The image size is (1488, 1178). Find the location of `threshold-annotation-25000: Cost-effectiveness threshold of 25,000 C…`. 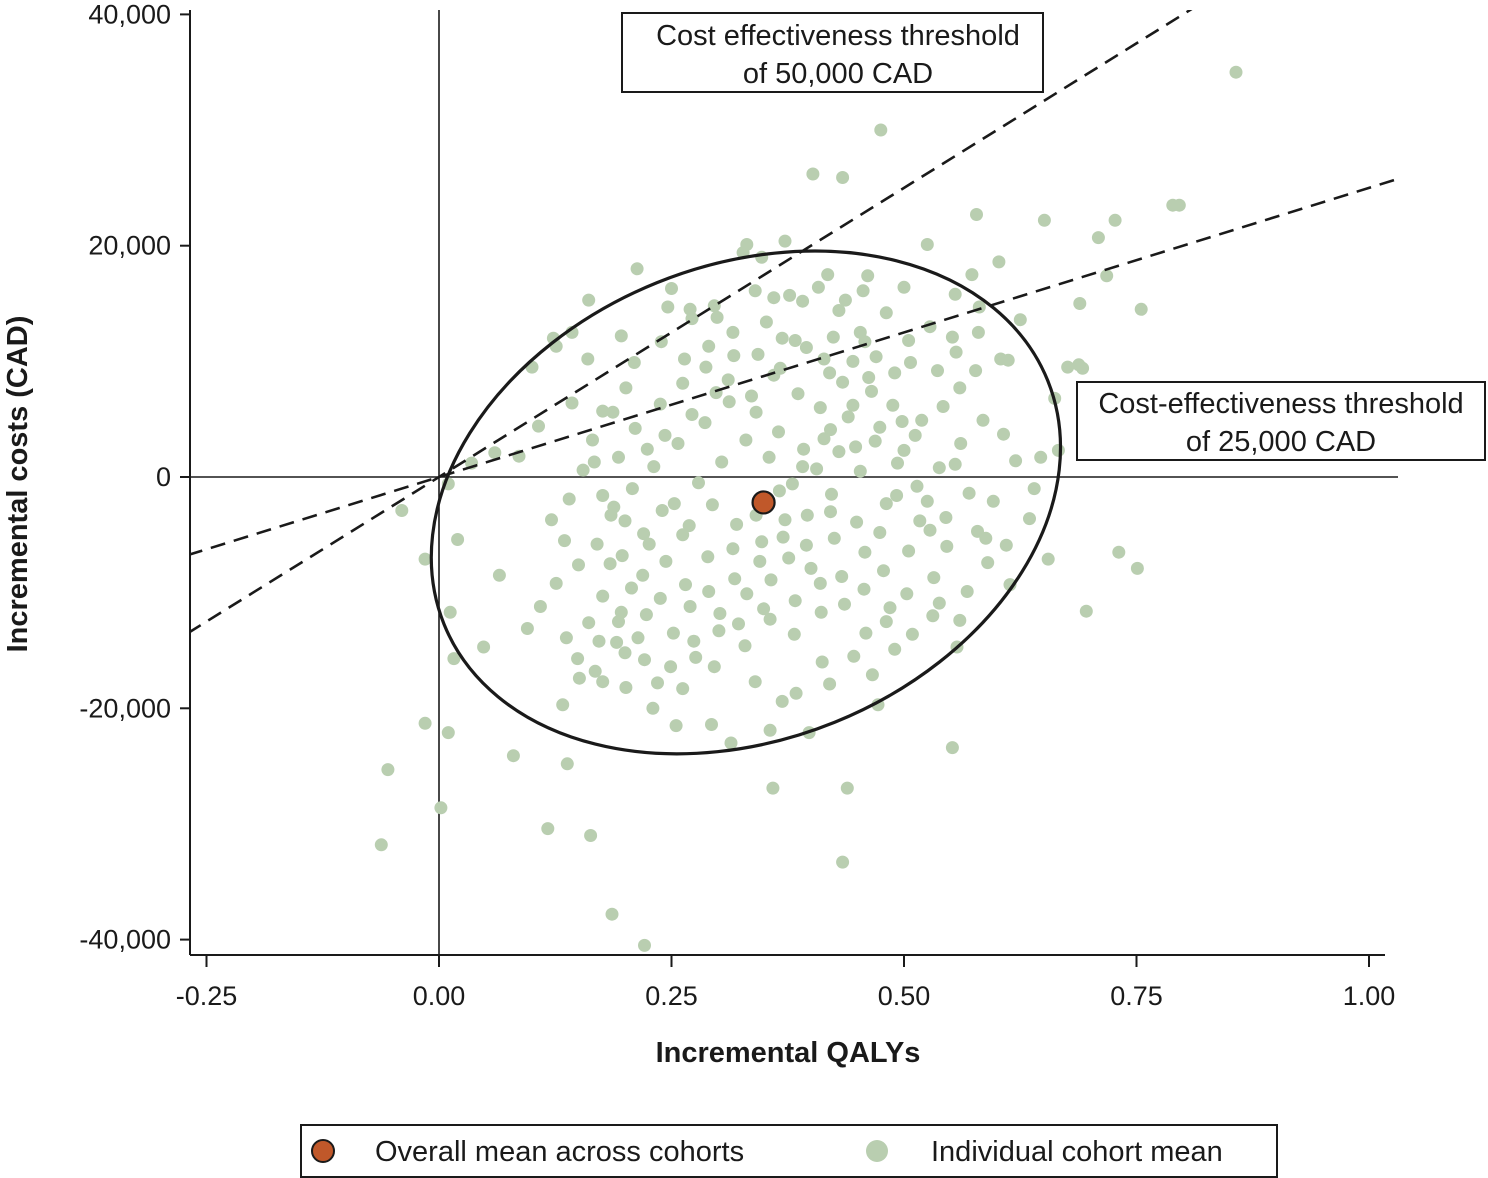

threshold-annotation-25000: Cost-effectiveness threshold of 25,000 C… is located at coordinates (1281, 421).